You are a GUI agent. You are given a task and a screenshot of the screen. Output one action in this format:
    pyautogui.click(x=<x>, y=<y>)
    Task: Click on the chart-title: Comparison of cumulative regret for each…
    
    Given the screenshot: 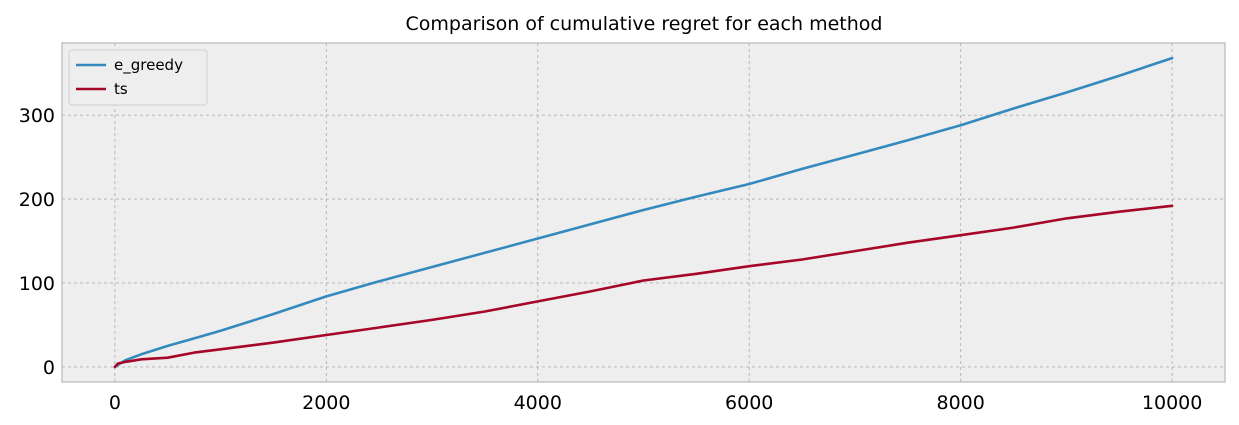 What is the action you would take?
    pyautogui.click(x=644, y=24)
    